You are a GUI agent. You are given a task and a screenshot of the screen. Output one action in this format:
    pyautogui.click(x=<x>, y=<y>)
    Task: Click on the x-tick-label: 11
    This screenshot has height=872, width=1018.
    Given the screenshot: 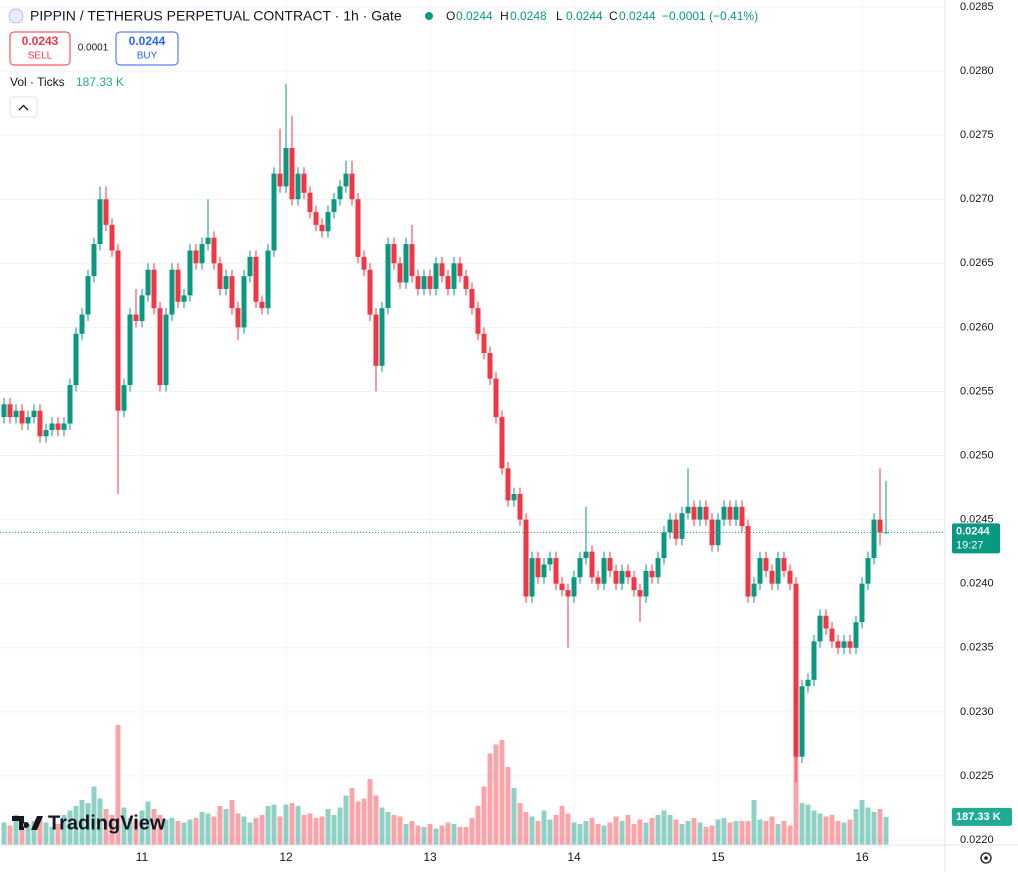 What is the action you would take?
    pyautogui.click(x=142, y=857)
    